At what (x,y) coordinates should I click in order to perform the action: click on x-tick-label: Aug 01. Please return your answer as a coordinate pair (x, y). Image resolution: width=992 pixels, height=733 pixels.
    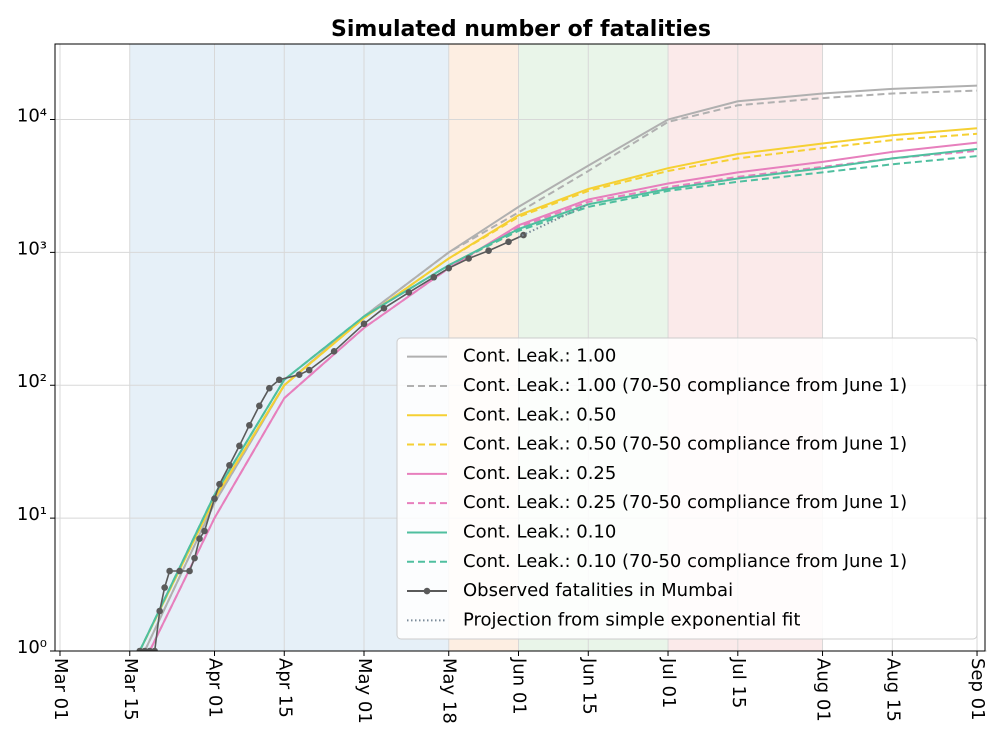
    Looking at the image, I should click on (823, 690).